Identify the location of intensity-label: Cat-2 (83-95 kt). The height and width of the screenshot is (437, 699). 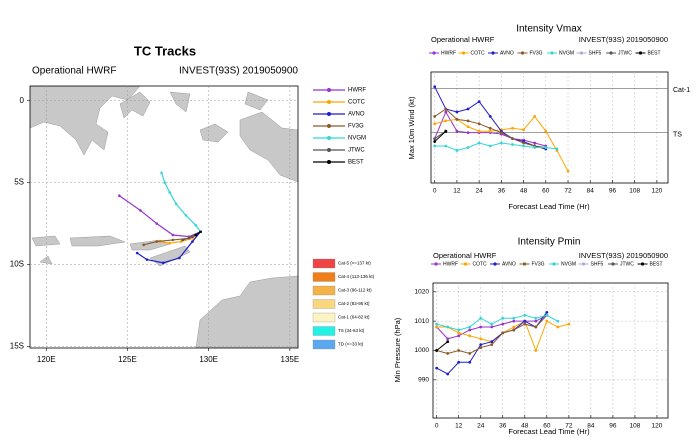
(354, 303).